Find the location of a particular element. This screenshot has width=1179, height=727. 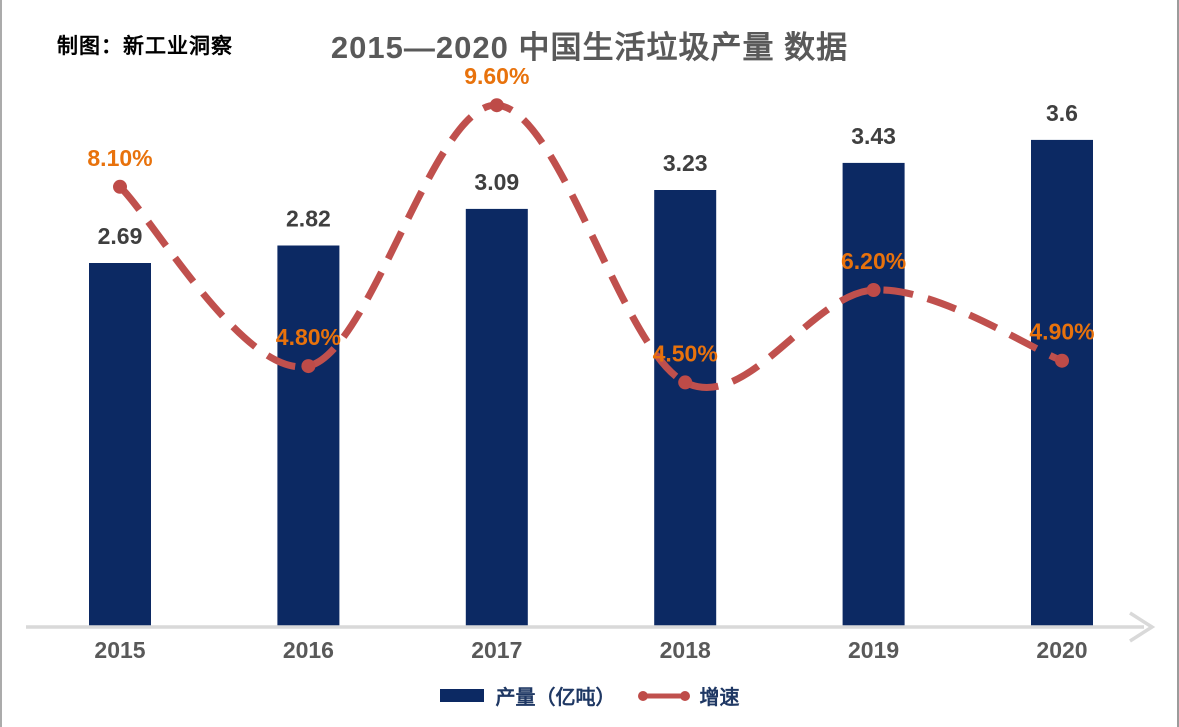

bar-value-label: 2.69 is located at coordinates (120, 236).